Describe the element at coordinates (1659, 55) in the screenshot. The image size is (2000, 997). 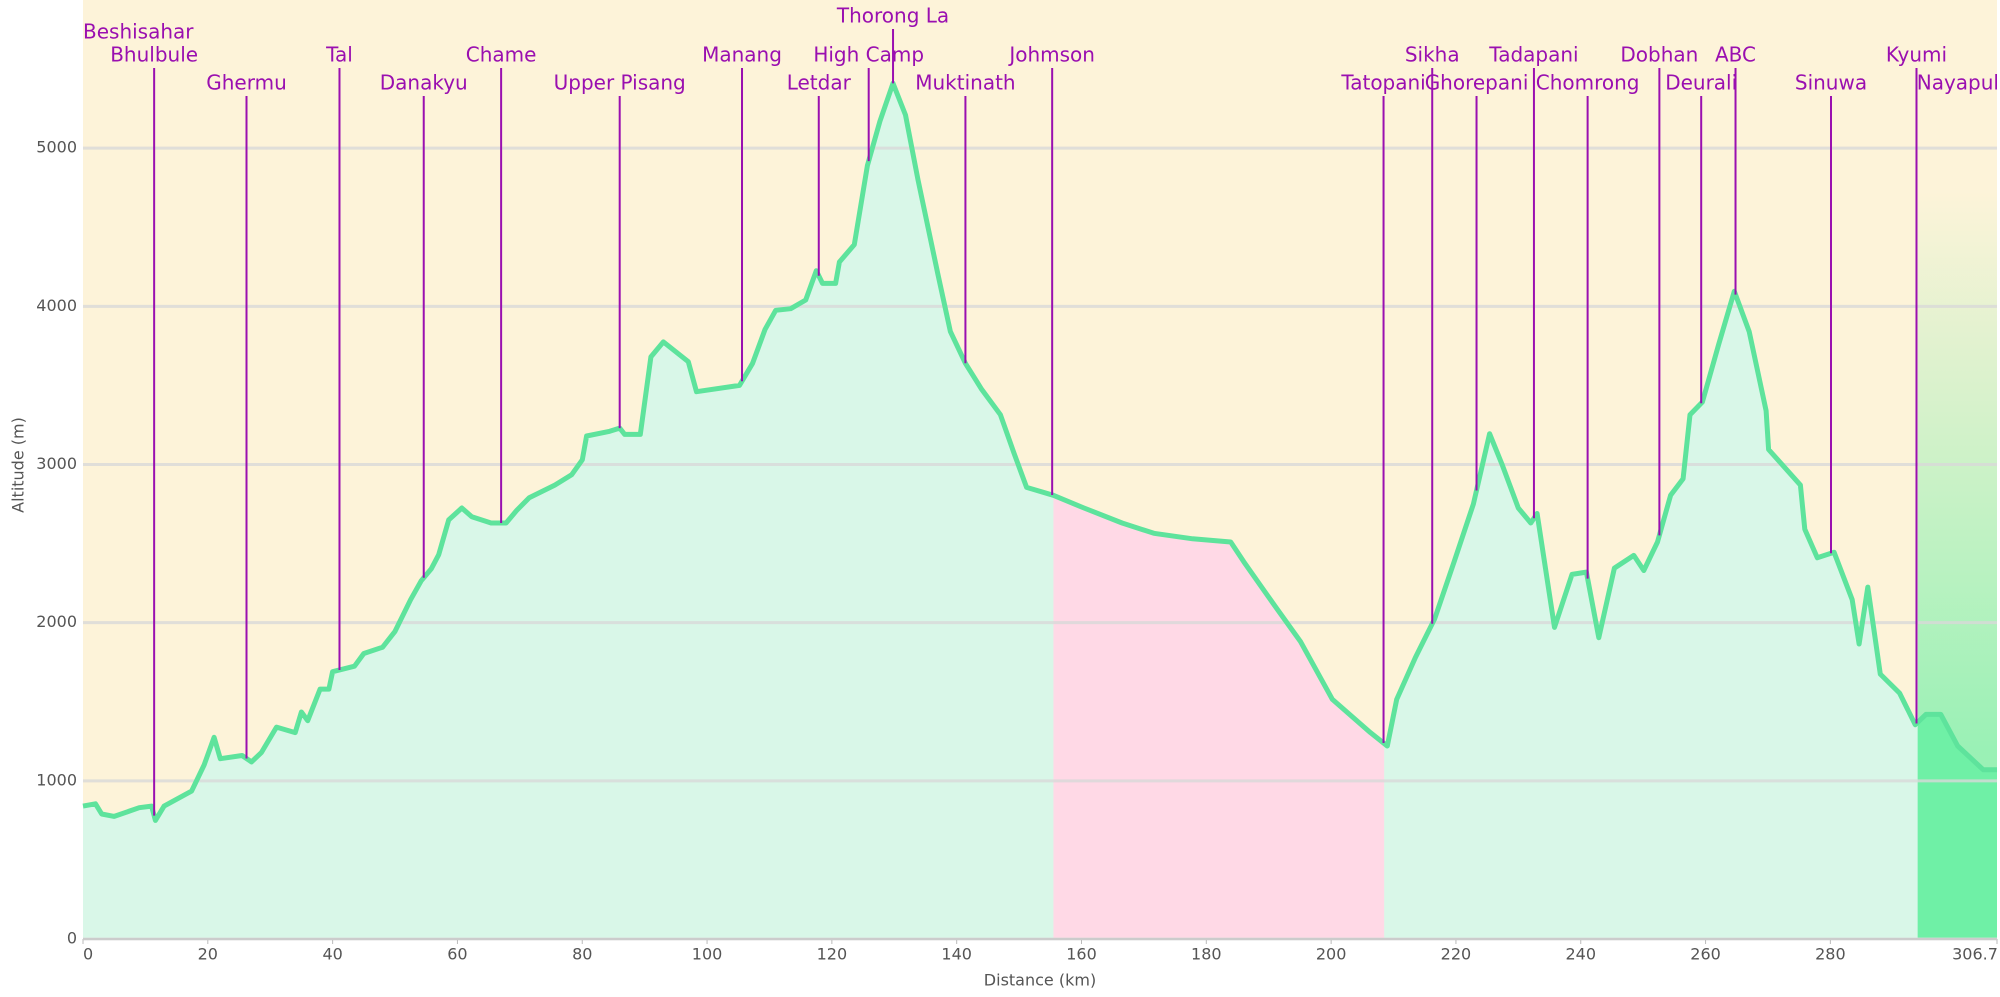
I see `annotation-label: Dobhan` at that location.